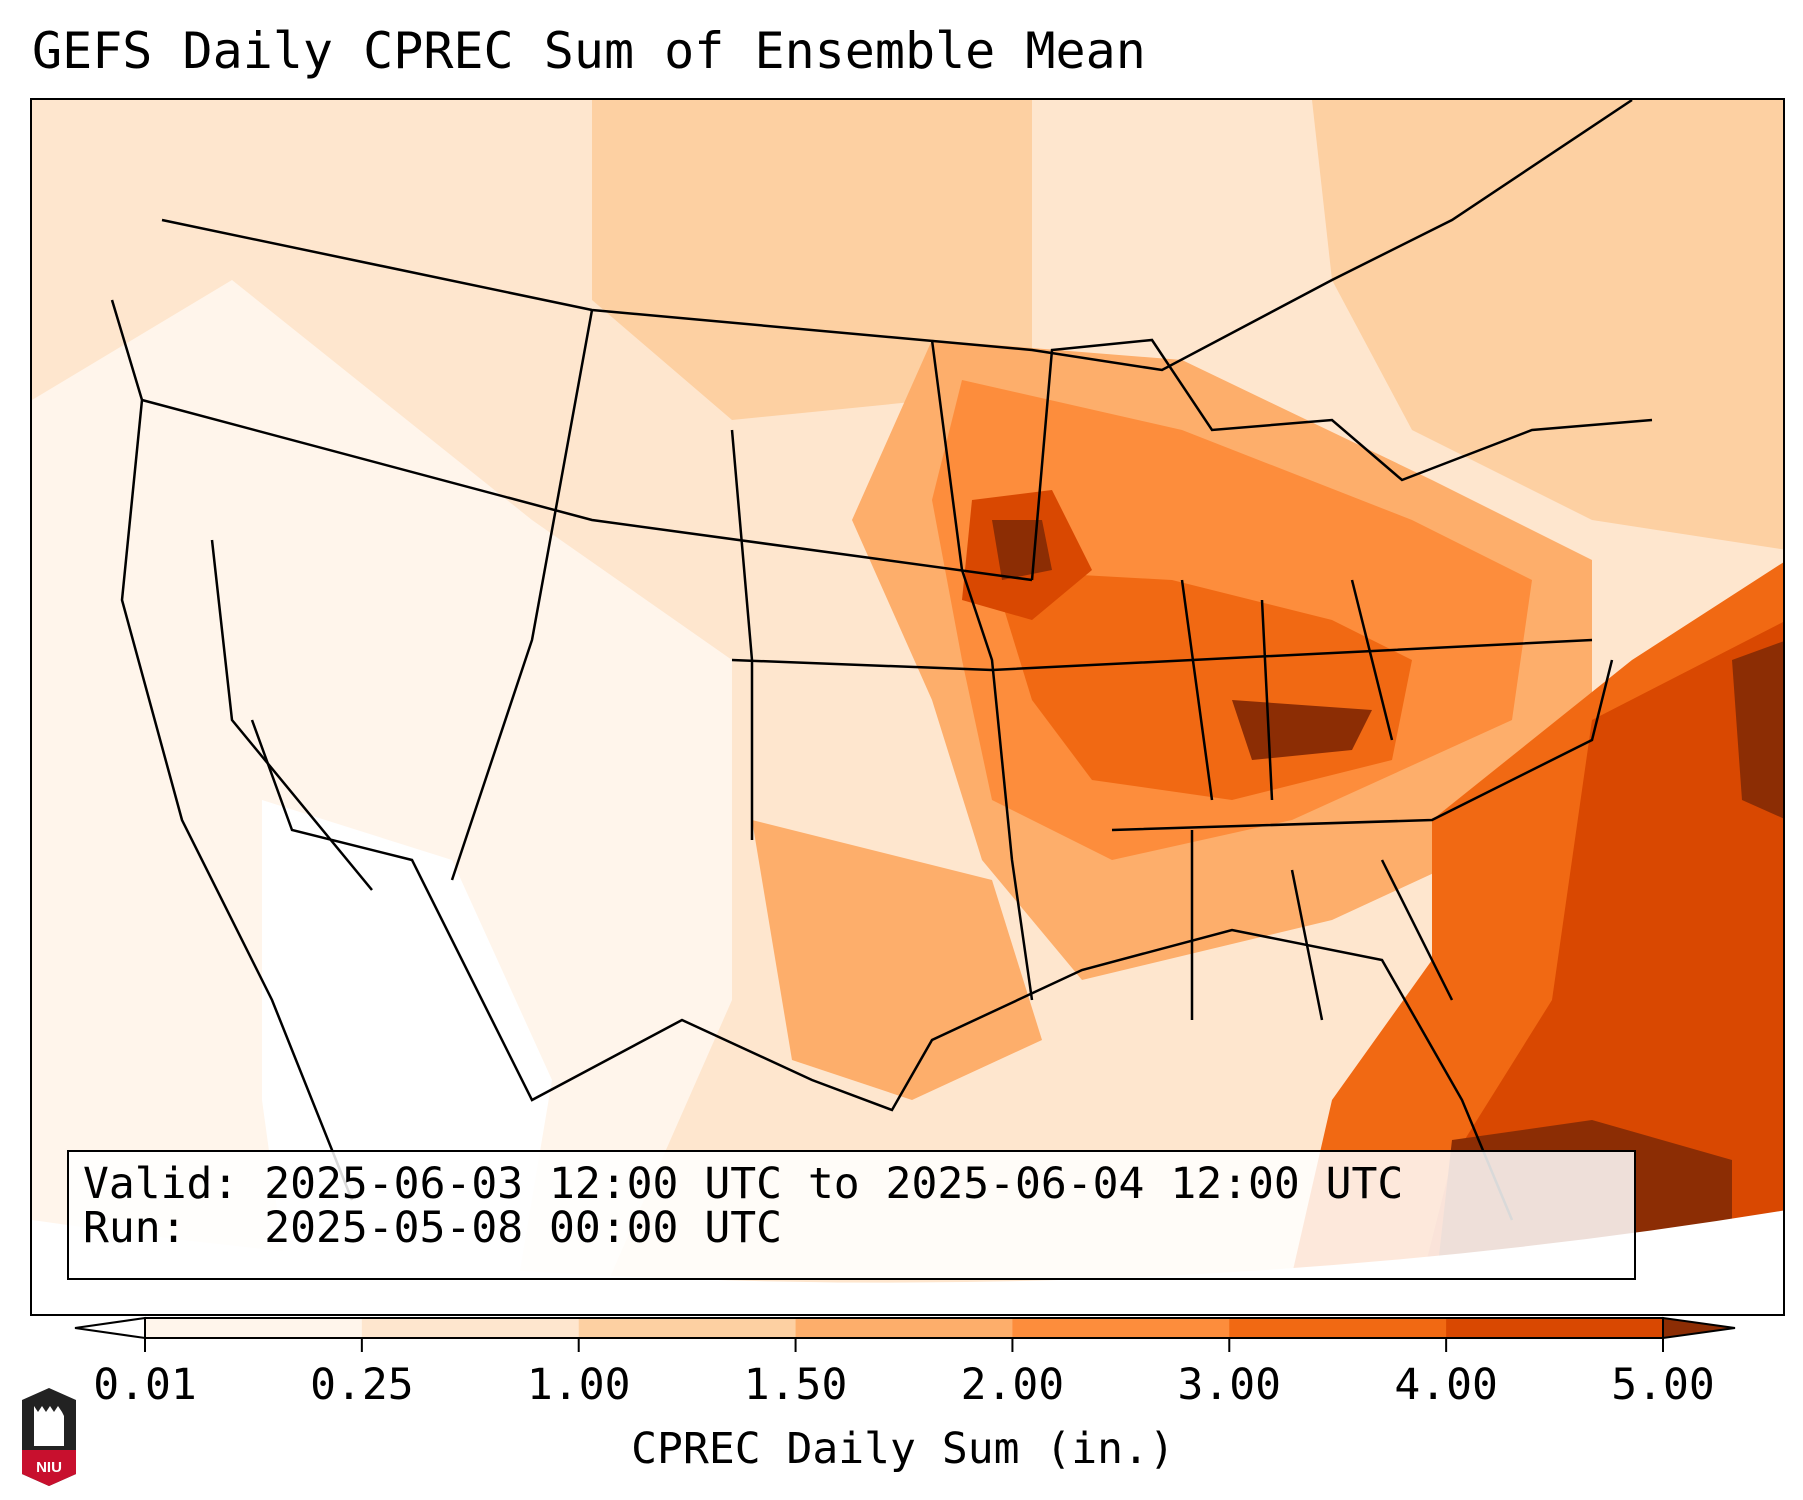 The width and height of the screenshot is (1803, 1500). What do you see at coordinates (362, 1385) in the screenshot?
I see `colorbar-tick-label: 0.25` at bounding box center [362, 1385].